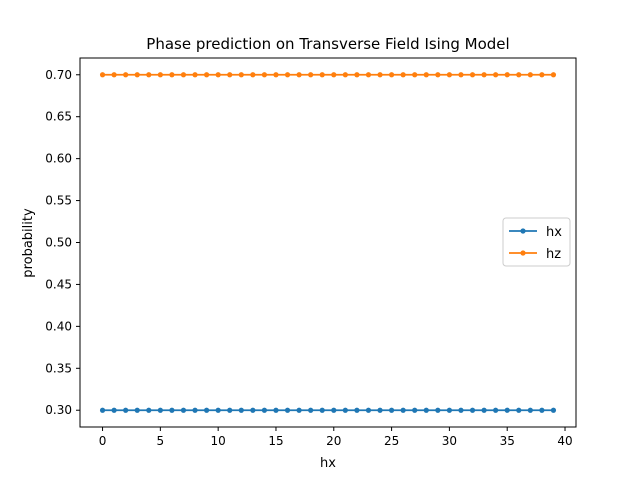 This screenshot has width=640, height=480. What do you see at coordinates (58, 117) in the screenshot?
I see `y-tick-label: 0.65` at bounding box center [58, 117].